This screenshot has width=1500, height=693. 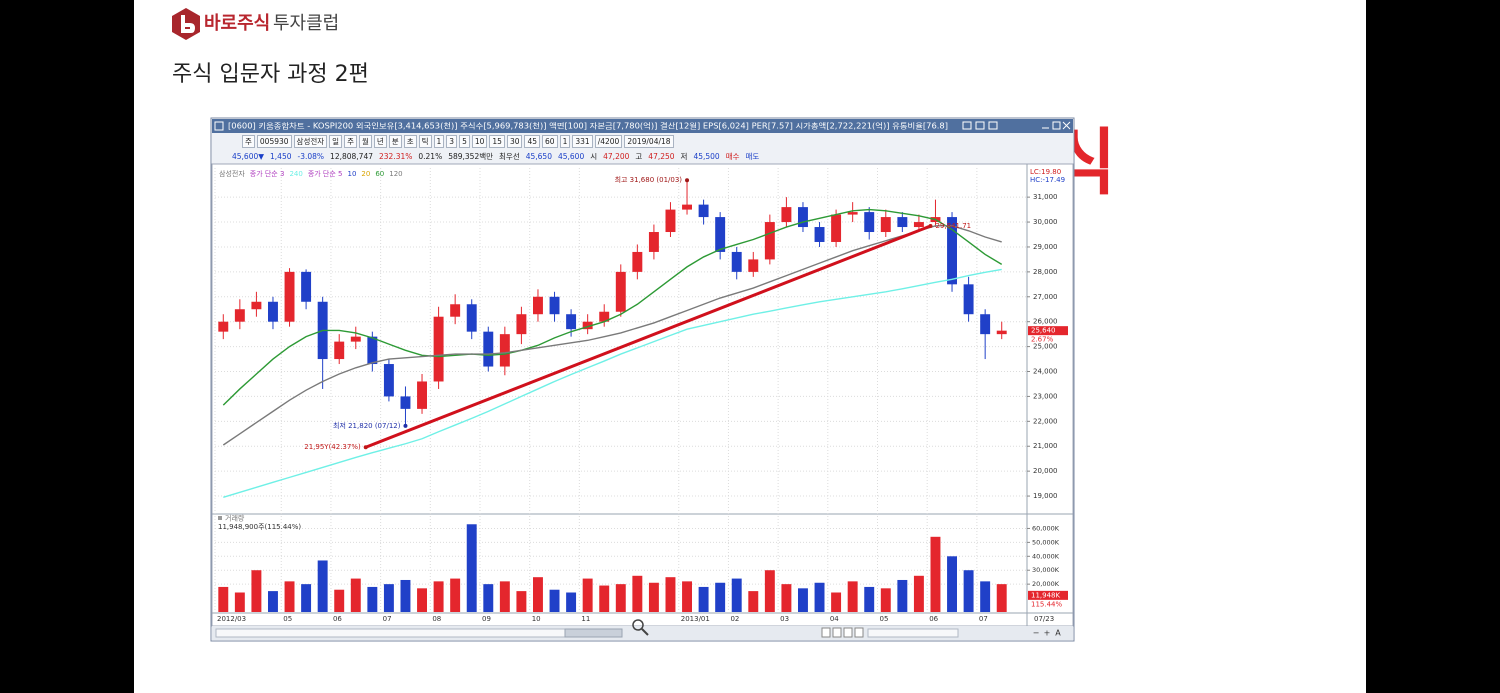 I want to click on zoom-control: +, so click(x=1047, y=633).